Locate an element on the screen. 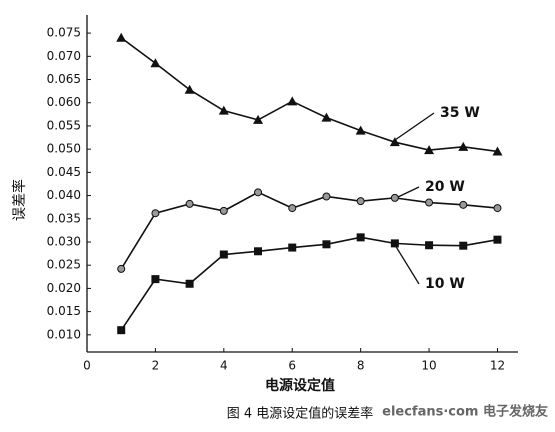 The image size is (555, 432). series-label: 20 W is located at coordinates (445, 187).